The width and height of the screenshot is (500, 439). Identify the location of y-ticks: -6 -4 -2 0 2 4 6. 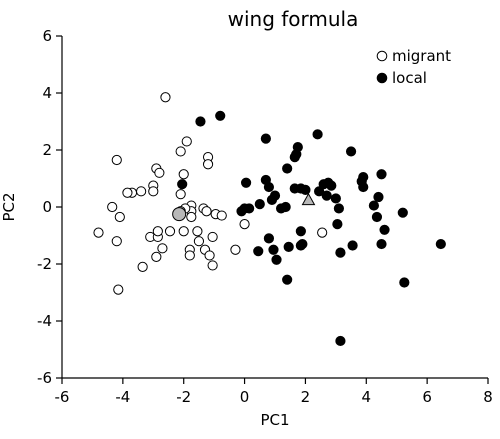
(49, 207).